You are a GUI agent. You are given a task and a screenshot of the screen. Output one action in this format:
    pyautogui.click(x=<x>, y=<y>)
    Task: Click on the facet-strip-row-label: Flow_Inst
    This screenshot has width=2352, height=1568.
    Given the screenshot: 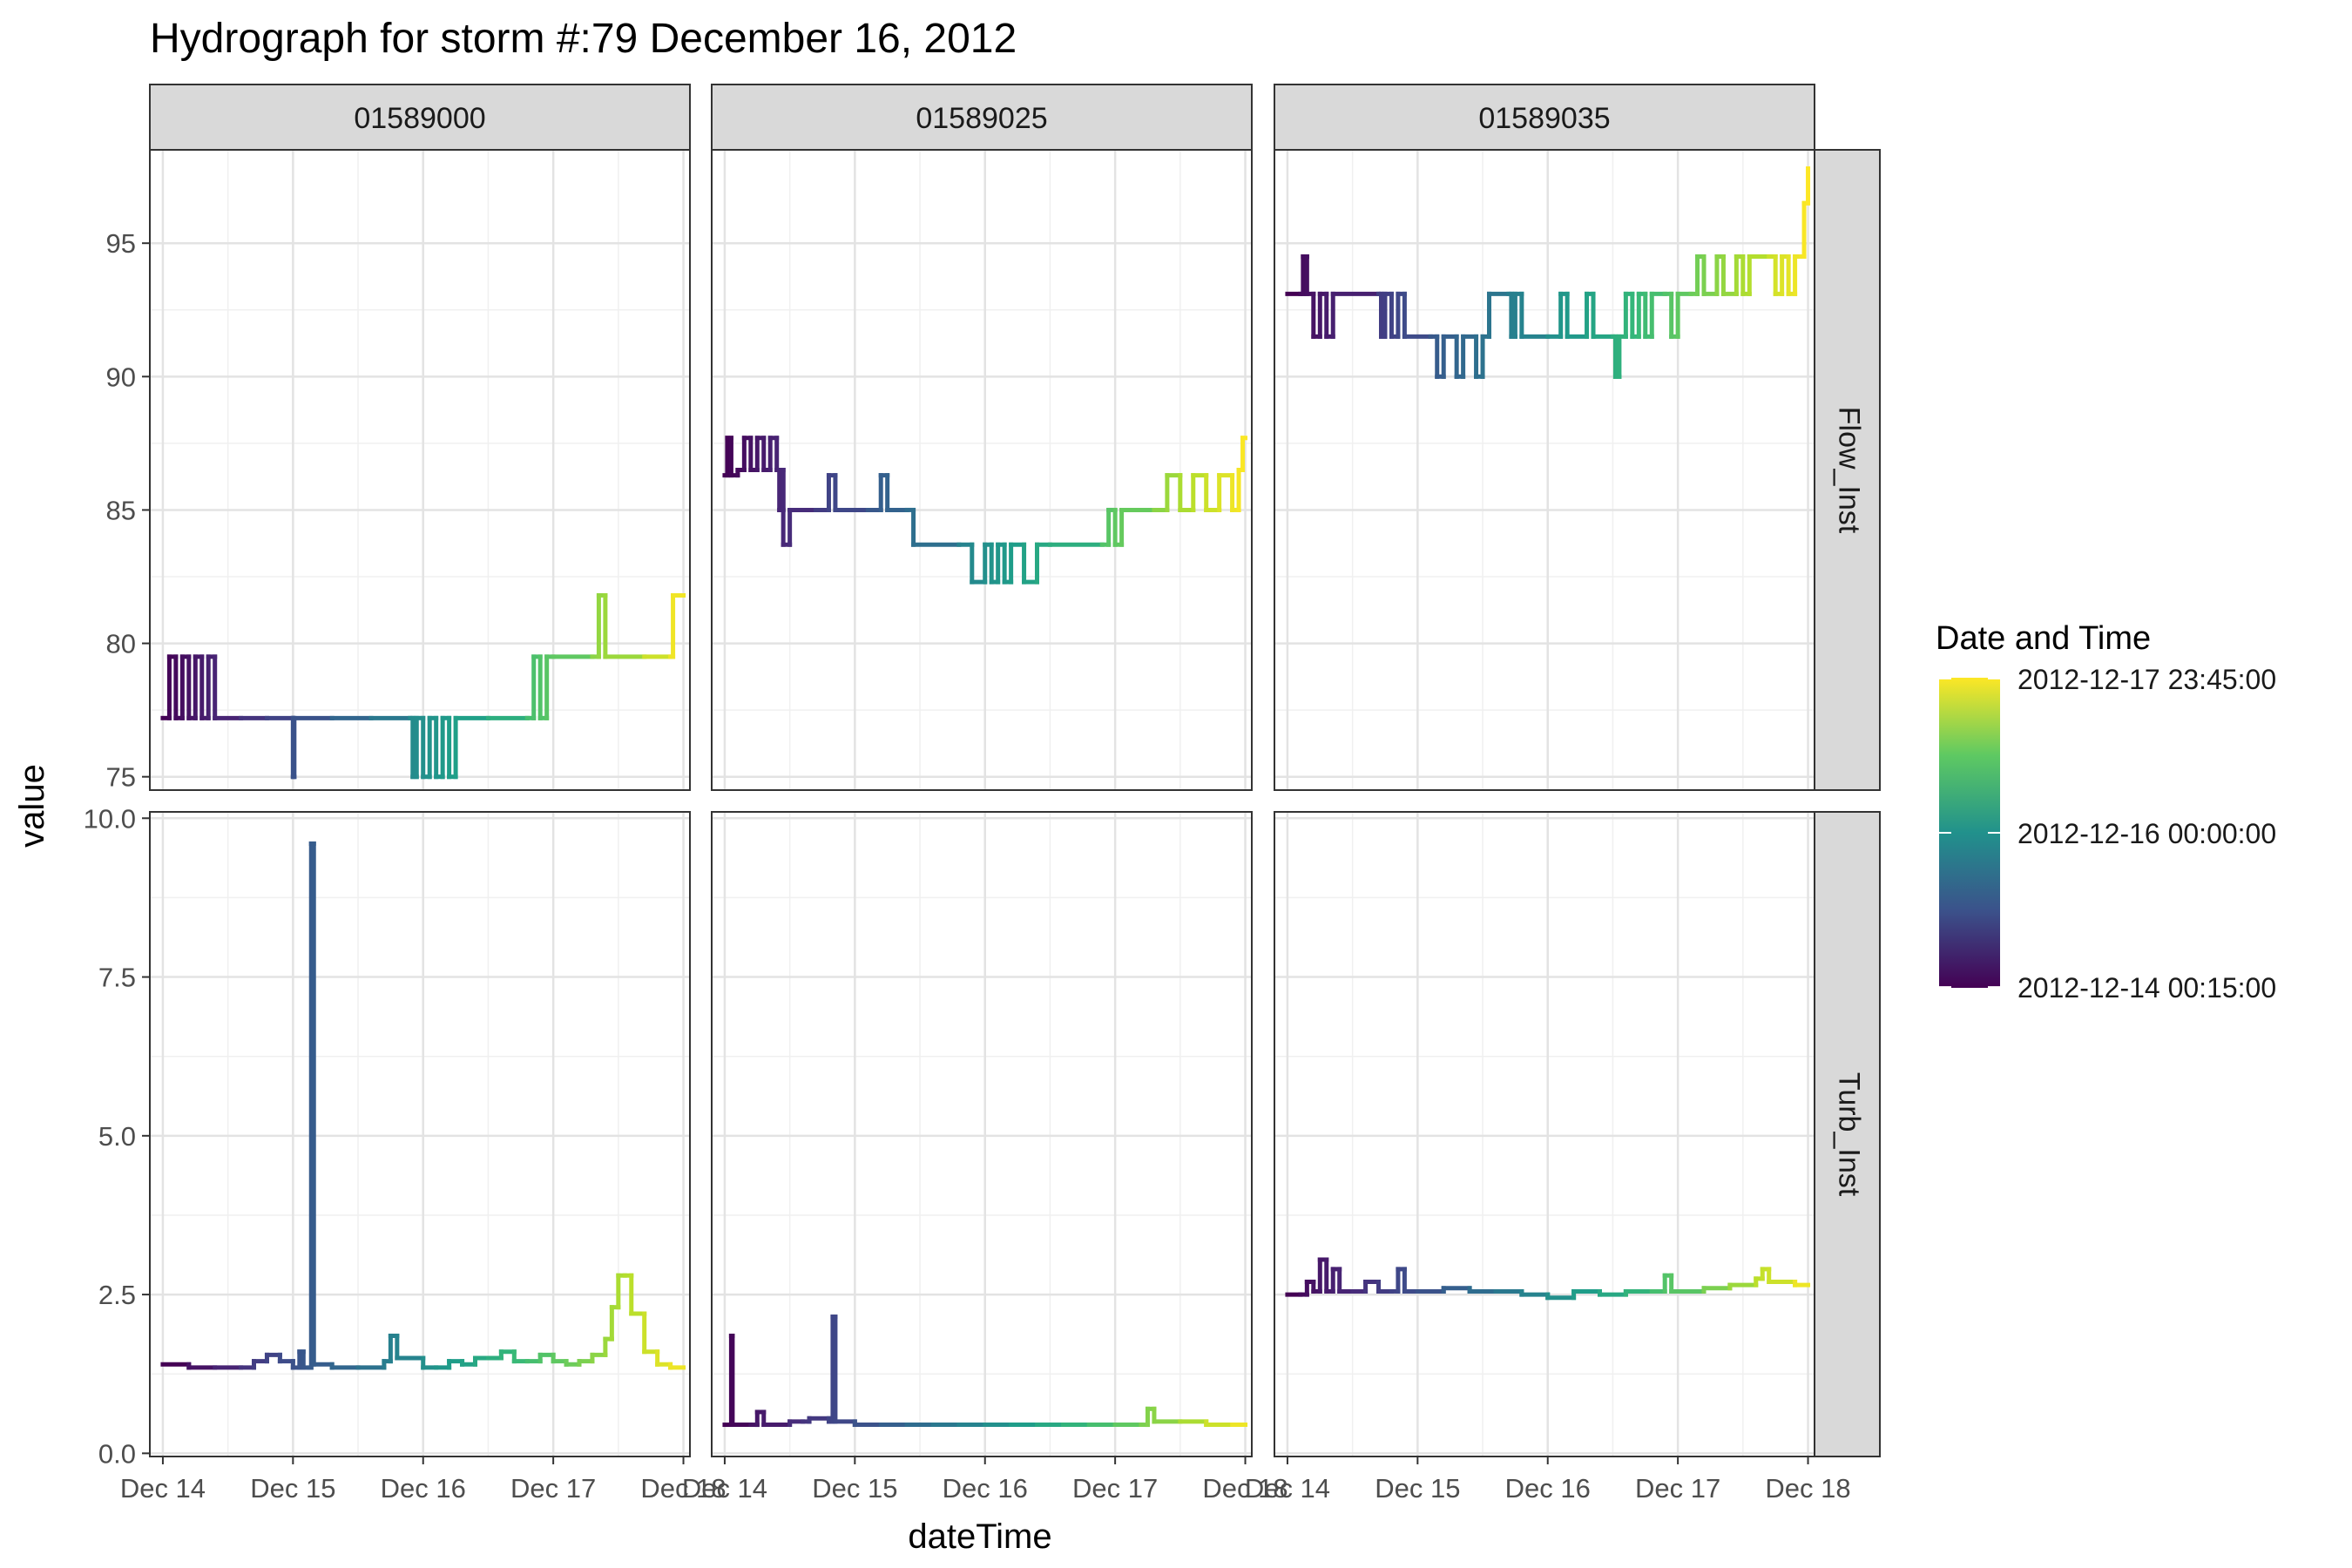 What is the action you would take?
    pyautogui.click(x=1850, y=470)
    